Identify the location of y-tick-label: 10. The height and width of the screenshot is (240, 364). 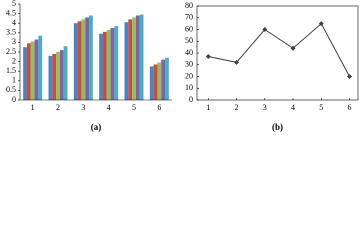
(189, 87).